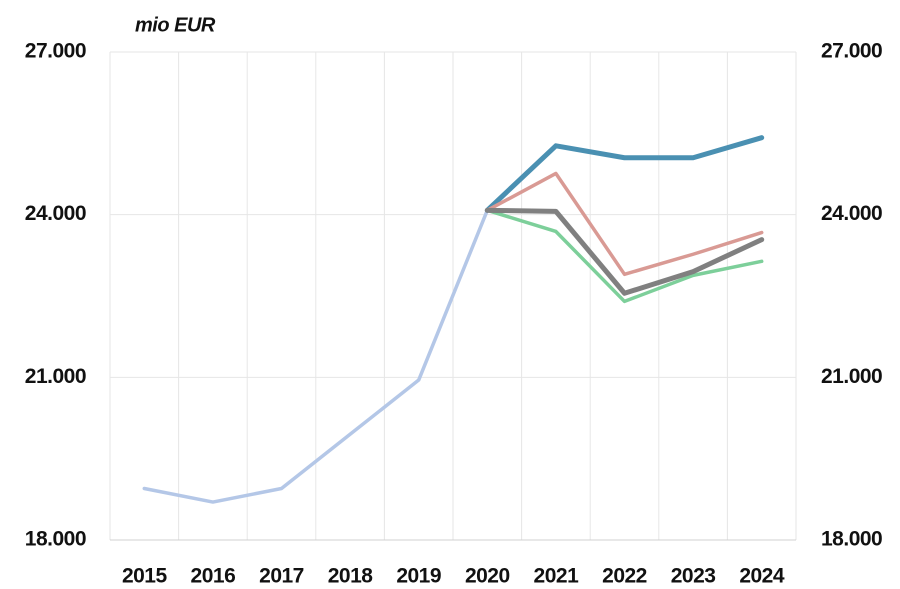  What do you see at coordinates (281, 576) in the screenshot?
I see `x-tick-label: 2017` at bounding box center [281, 576].